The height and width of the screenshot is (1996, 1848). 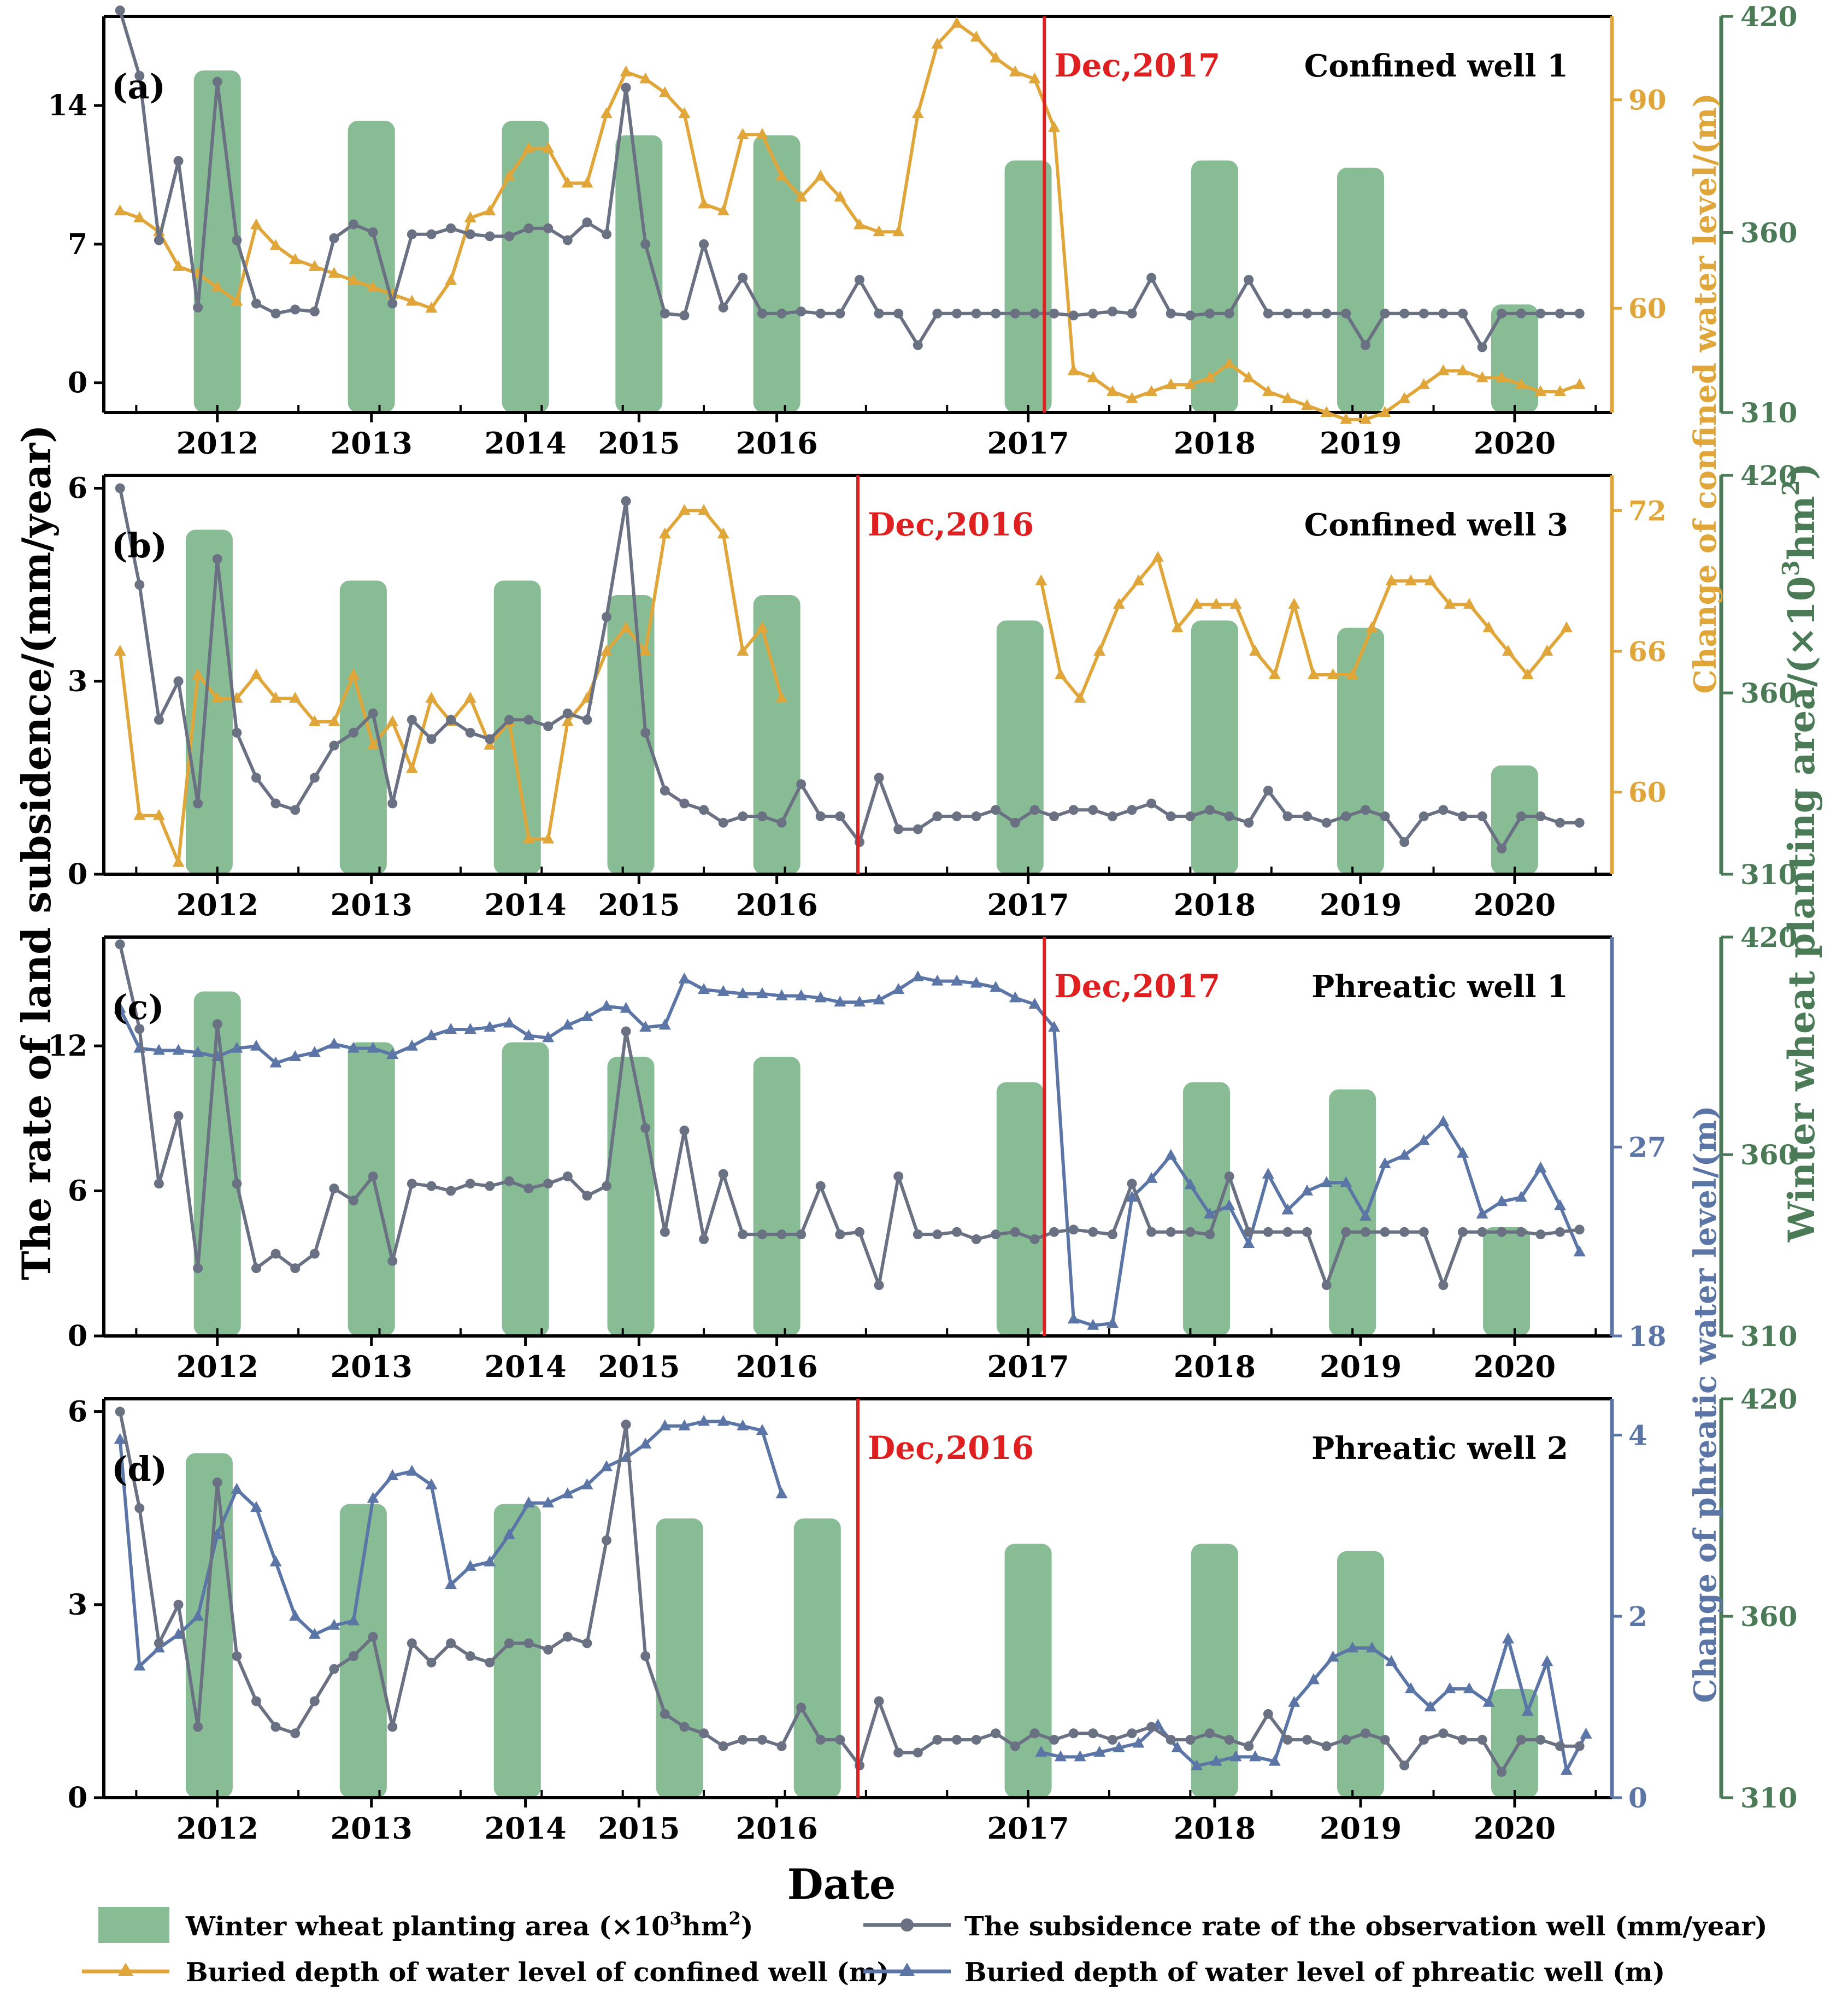 What do you see at coordinates (77, 489) in the screenshot?
I see `left-tick-label: 6` at bounding box center [77, 489].